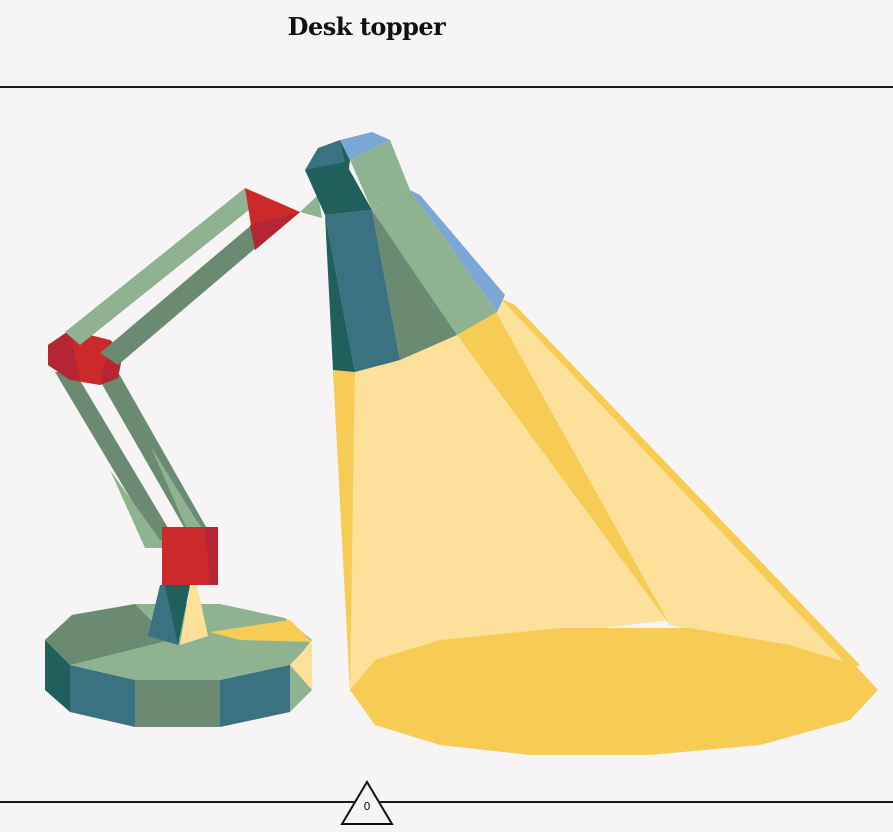 The width and height of the screenshot is (893, 832). What do you see at coordinates (614, 691) in the screenshot?
I see `light-pool` at bounding box center [614, 691].